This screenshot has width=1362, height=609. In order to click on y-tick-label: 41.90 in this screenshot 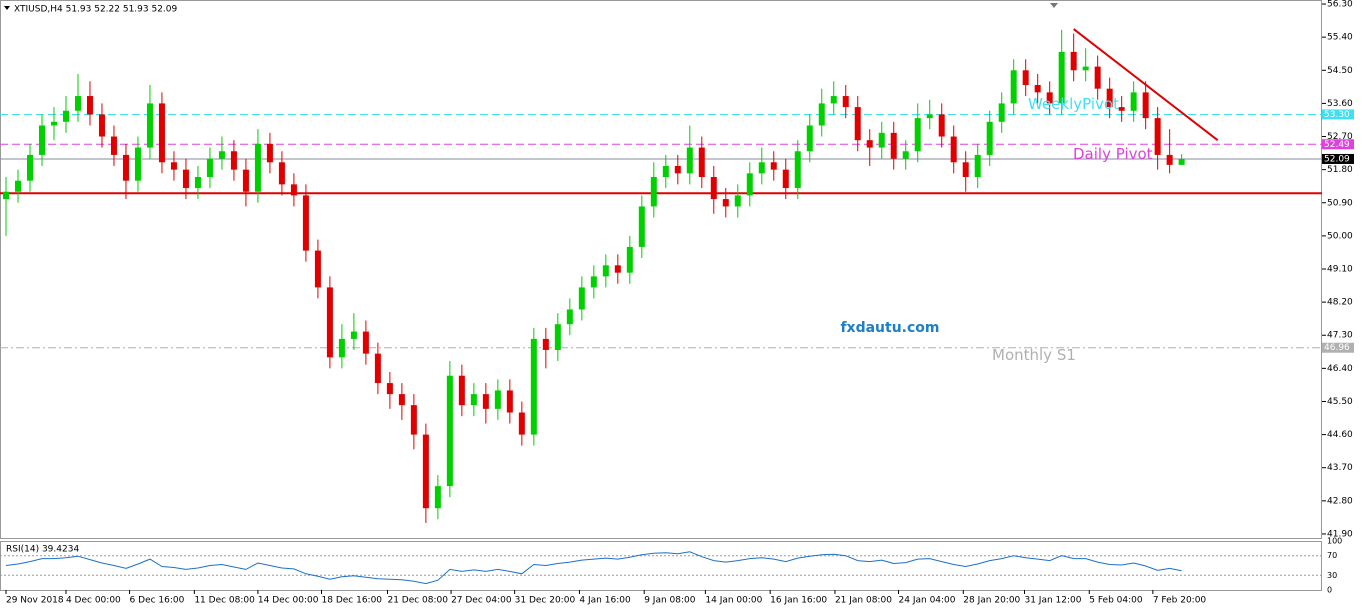, I will do `click(1340, 534)`.